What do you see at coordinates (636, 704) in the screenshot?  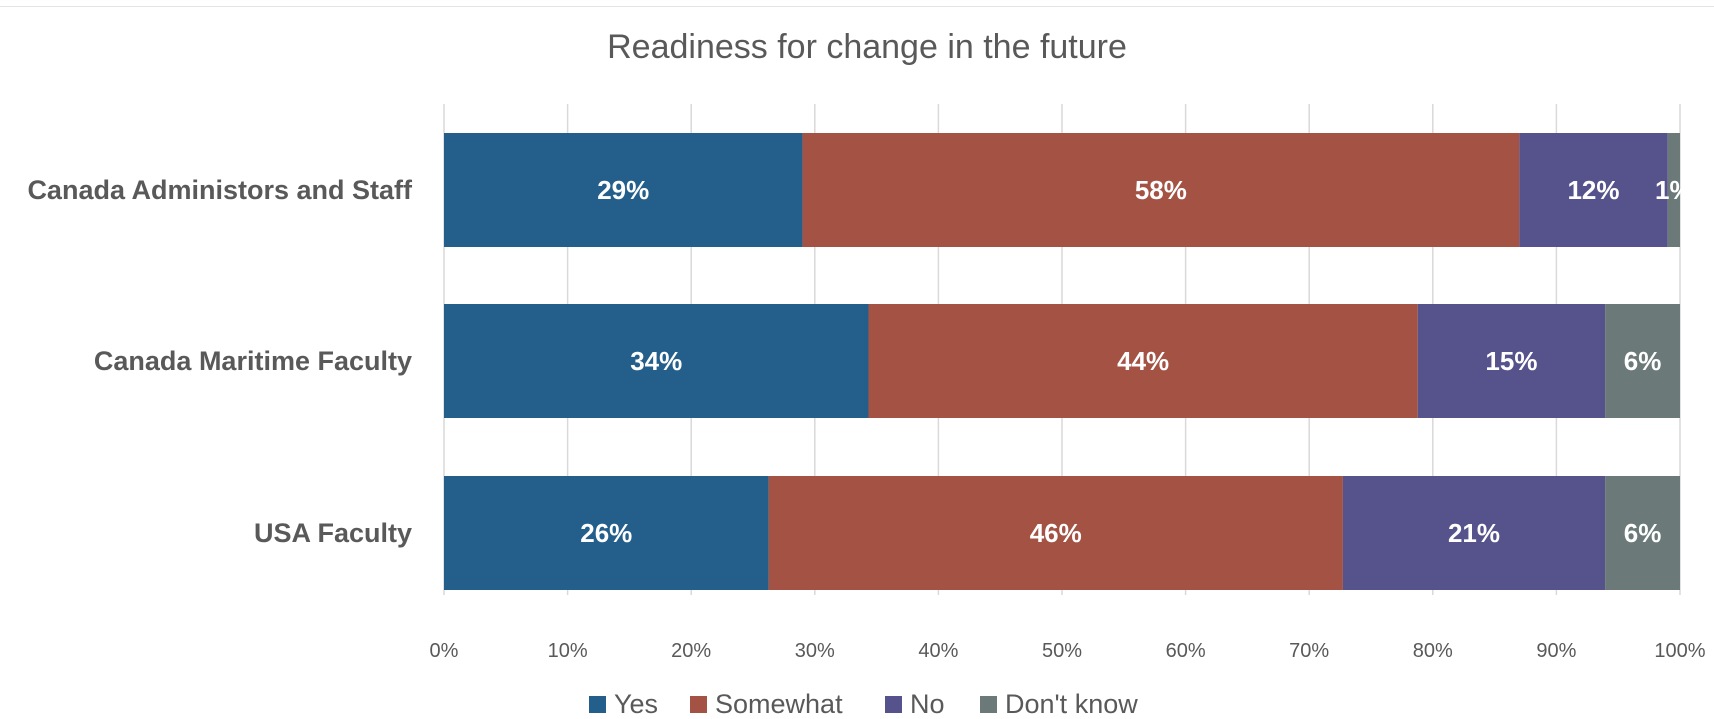 I see `legend-label-yes: Yes` at bounding box center [636, 704].